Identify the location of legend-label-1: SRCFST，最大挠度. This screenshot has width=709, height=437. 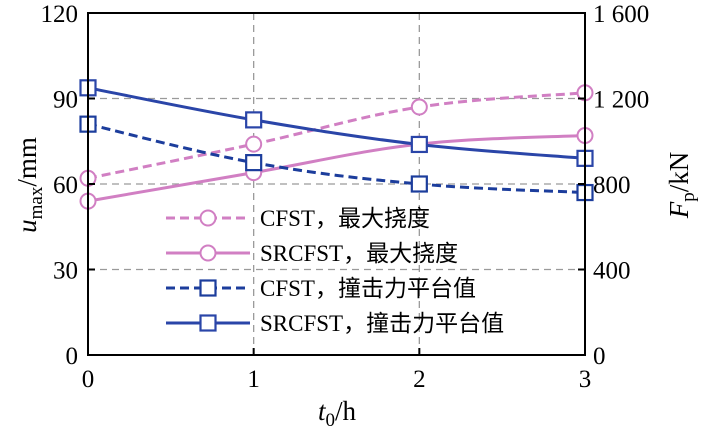
(359, 253).